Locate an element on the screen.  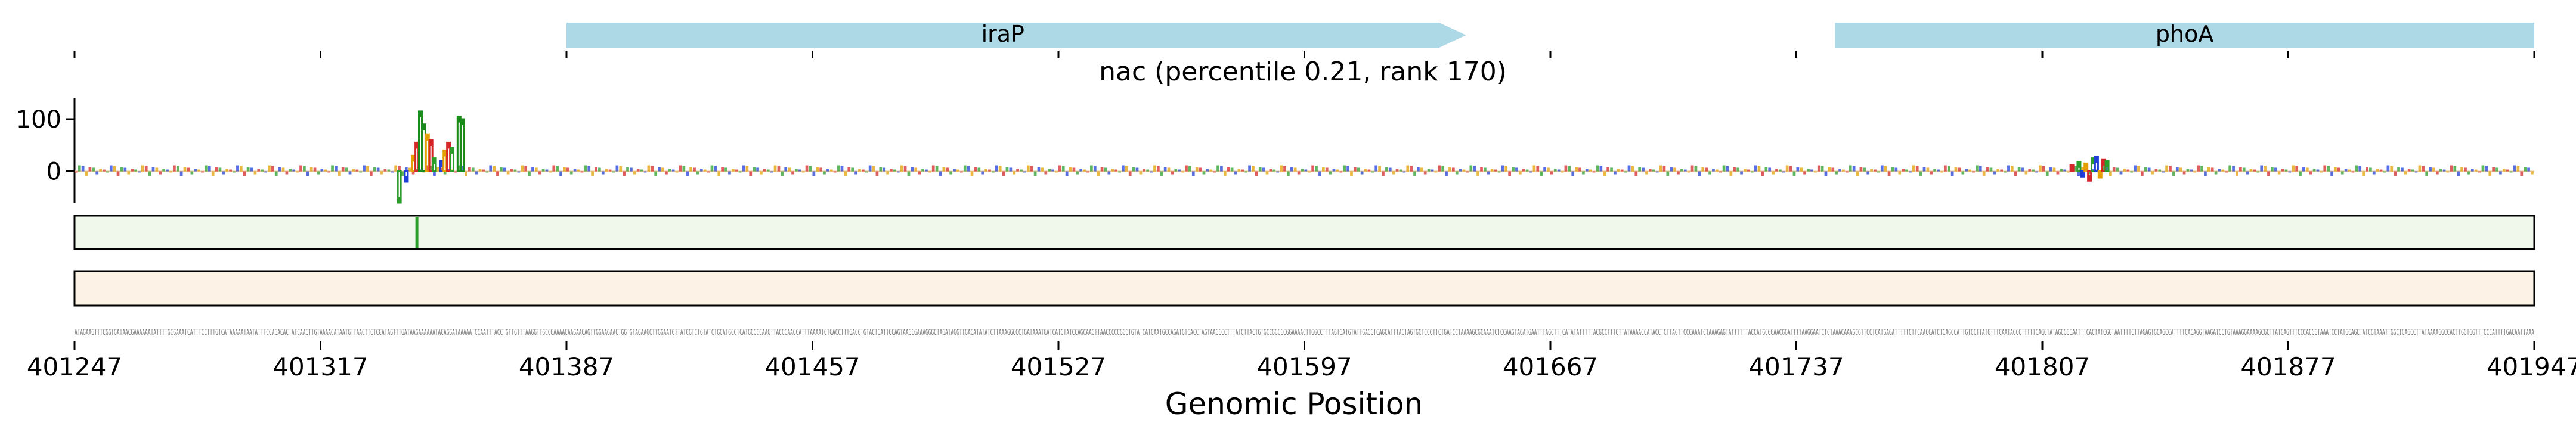
gene-arrow-iraP is located at coordinates (1016, 35).